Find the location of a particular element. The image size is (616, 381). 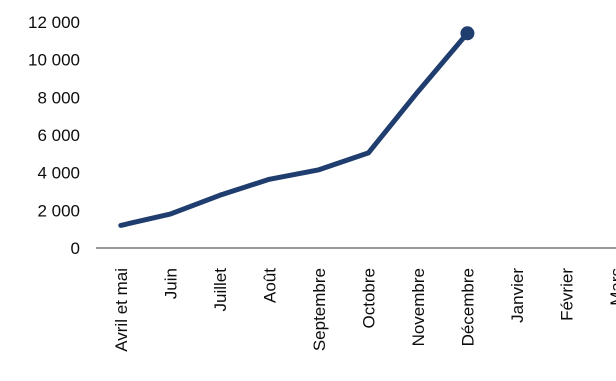

x-tick-label: Septembre is located at coordinates (319, 309).